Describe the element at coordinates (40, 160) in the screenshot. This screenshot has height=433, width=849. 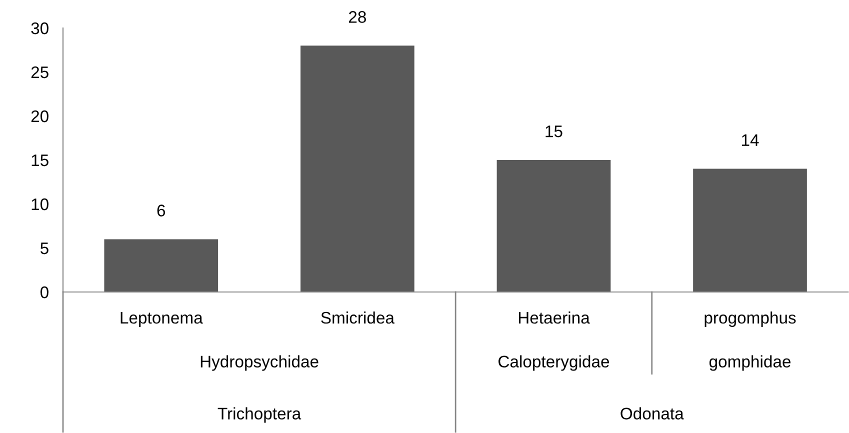
I see `y-tick-label: 15` at that location.